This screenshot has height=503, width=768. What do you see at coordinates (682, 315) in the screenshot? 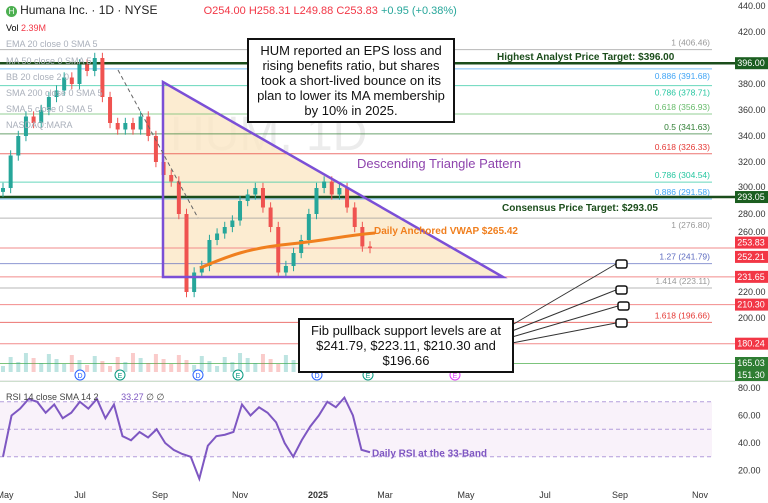
I see `fib-label: 1.618 (196.66)` at bounding box center [682, 315].